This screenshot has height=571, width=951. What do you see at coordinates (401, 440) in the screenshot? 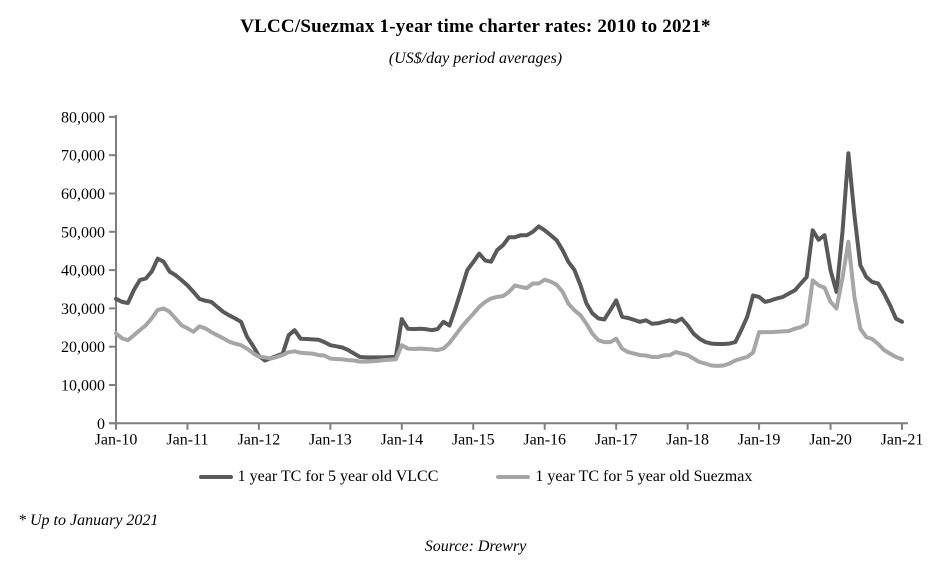
I see `x-axis-label: Jan-14` at bounding box center [401, 440].